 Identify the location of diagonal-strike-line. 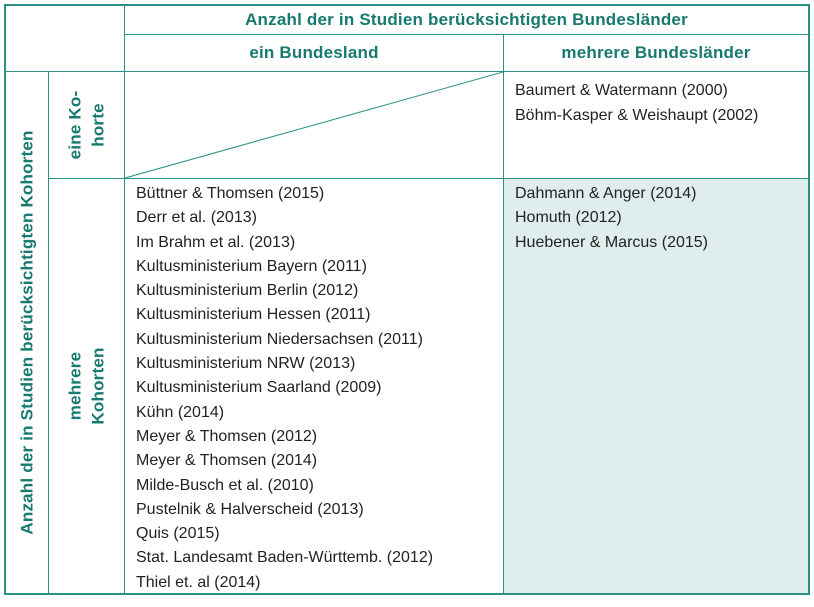
(314, 125).